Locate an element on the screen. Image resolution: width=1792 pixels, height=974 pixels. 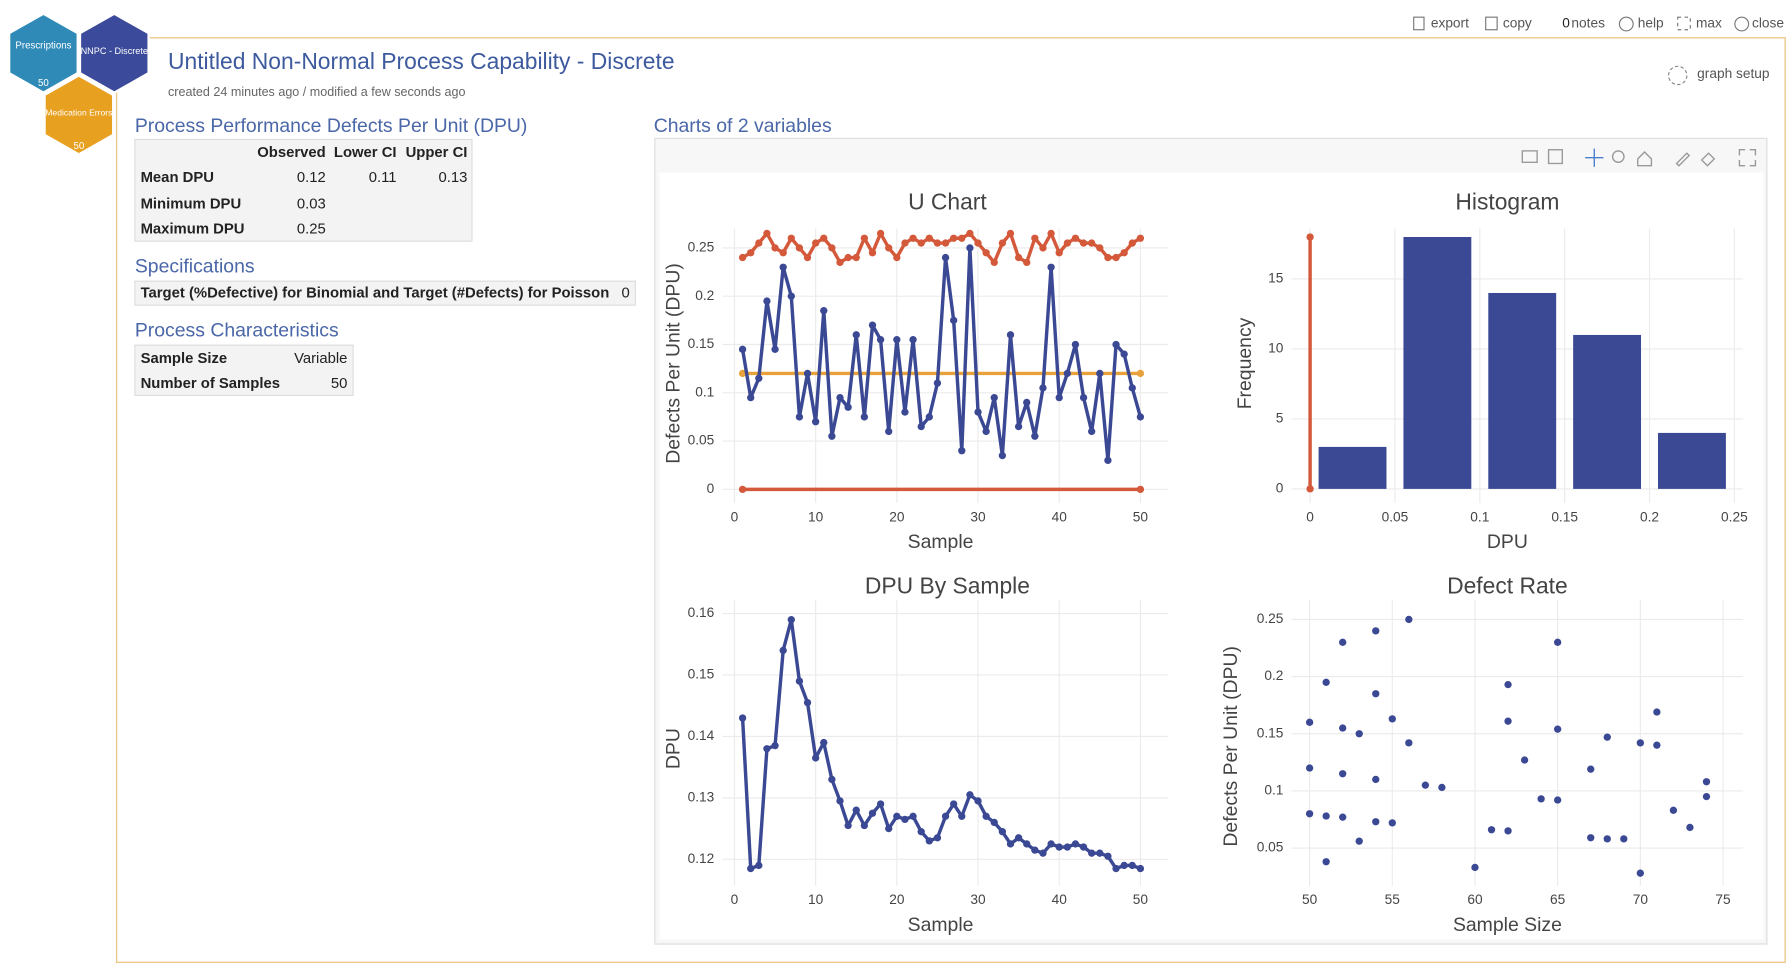
x-tick-label: 10 is located at coordinates (816, 516).